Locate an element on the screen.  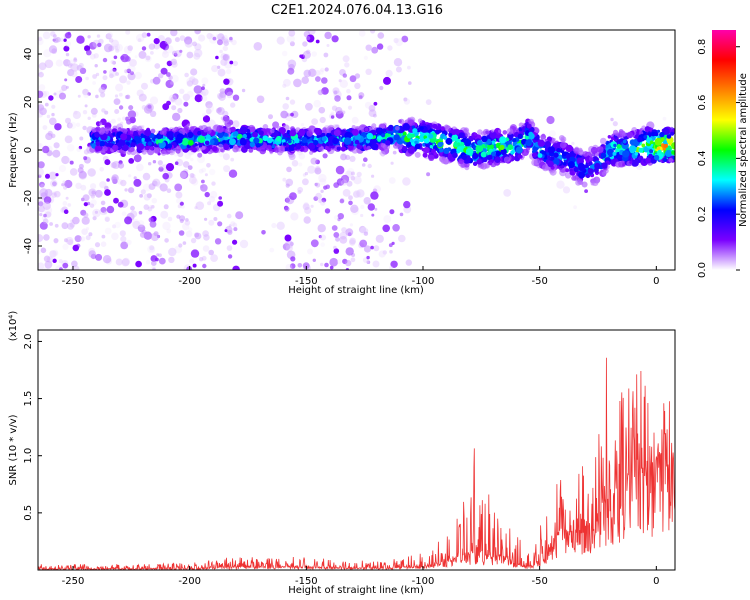
colorbar-tick-label: 0.0 is located at coordinates (702, 270).